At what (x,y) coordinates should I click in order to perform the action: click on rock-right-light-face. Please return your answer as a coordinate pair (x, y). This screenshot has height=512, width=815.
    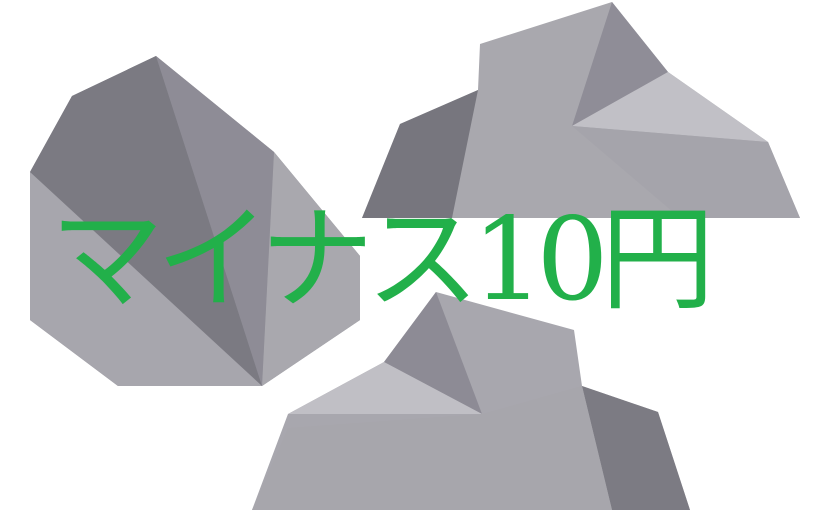
    Looking at the image, I should click on (670, 107).